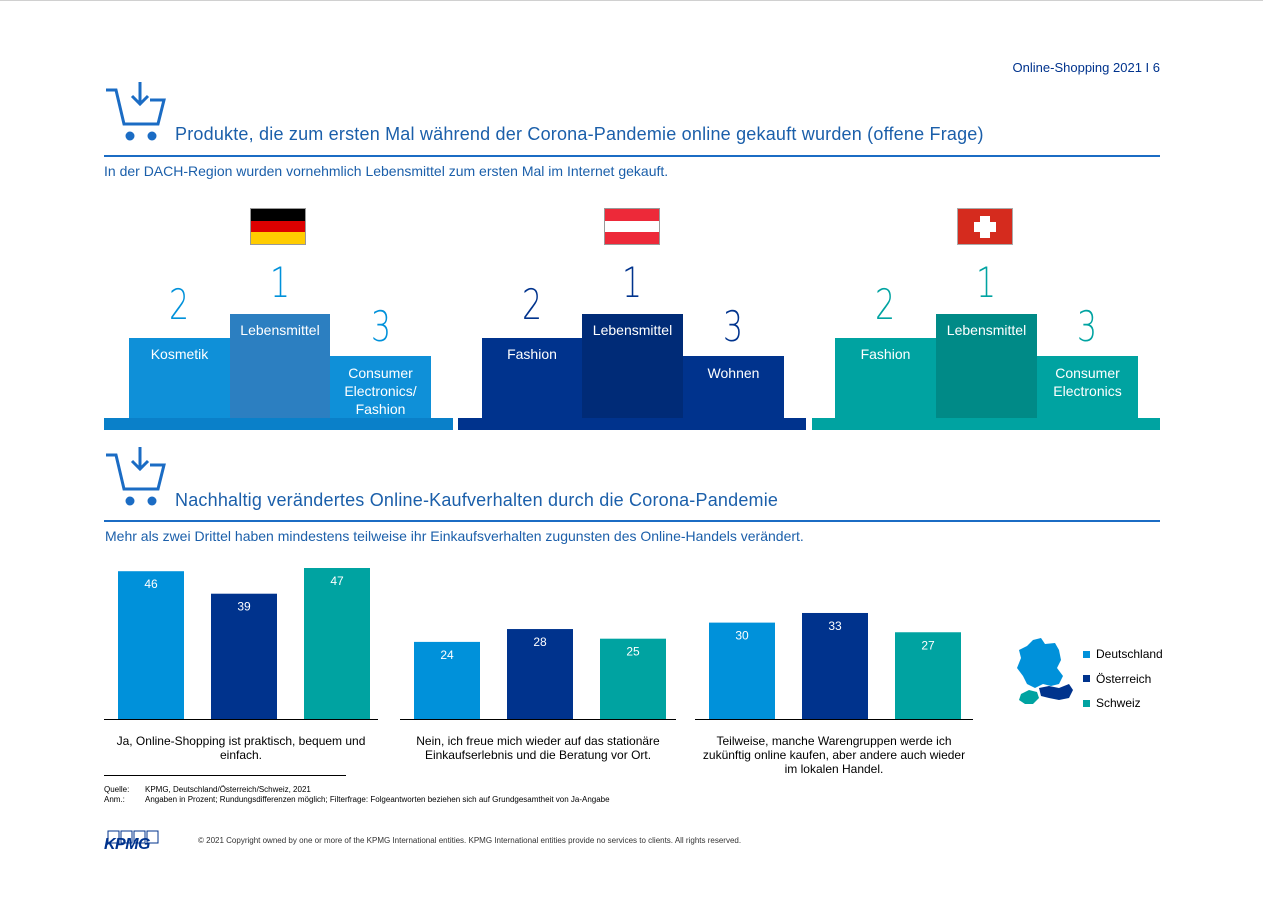 The width and height of the screenshot is (1263, 900). What do you see at coordinates (117, 789) in the screenshot?
I see `source-key: Quelle:` at bounding box center [117, 789].